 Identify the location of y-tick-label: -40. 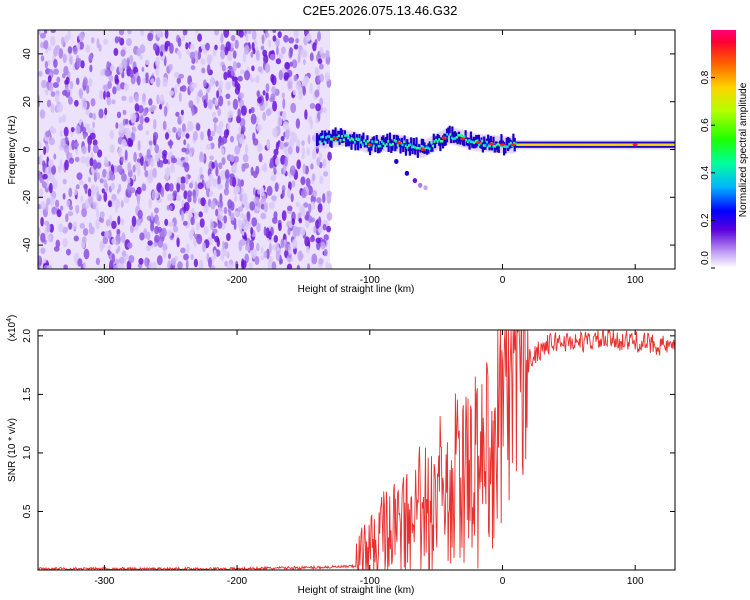
(27, 244).